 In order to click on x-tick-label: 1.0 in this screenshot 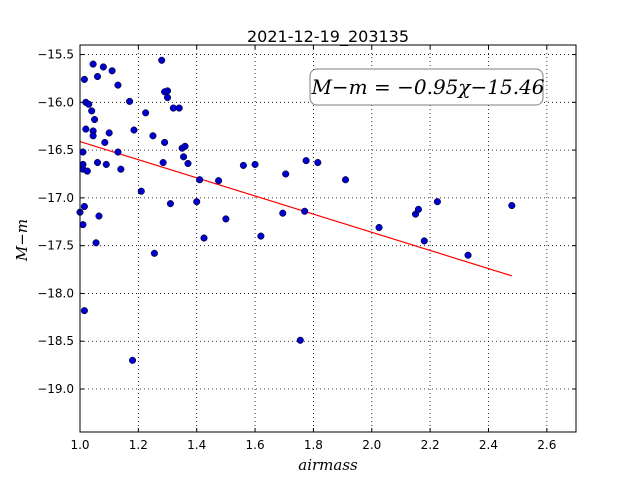, I will do `click(79, 445)`.